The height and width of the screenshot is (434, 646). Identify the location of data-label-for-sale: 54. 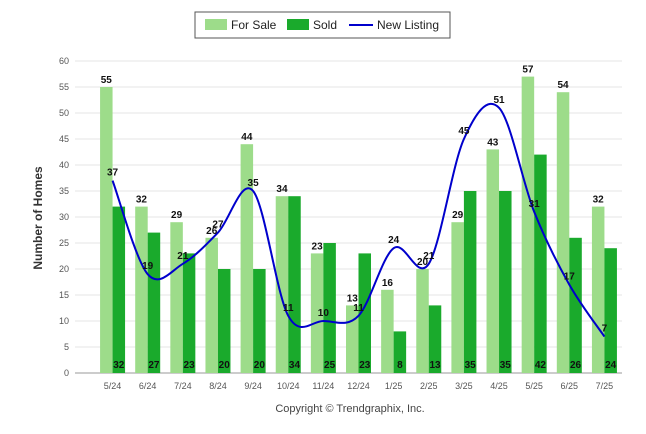
(563, 85).